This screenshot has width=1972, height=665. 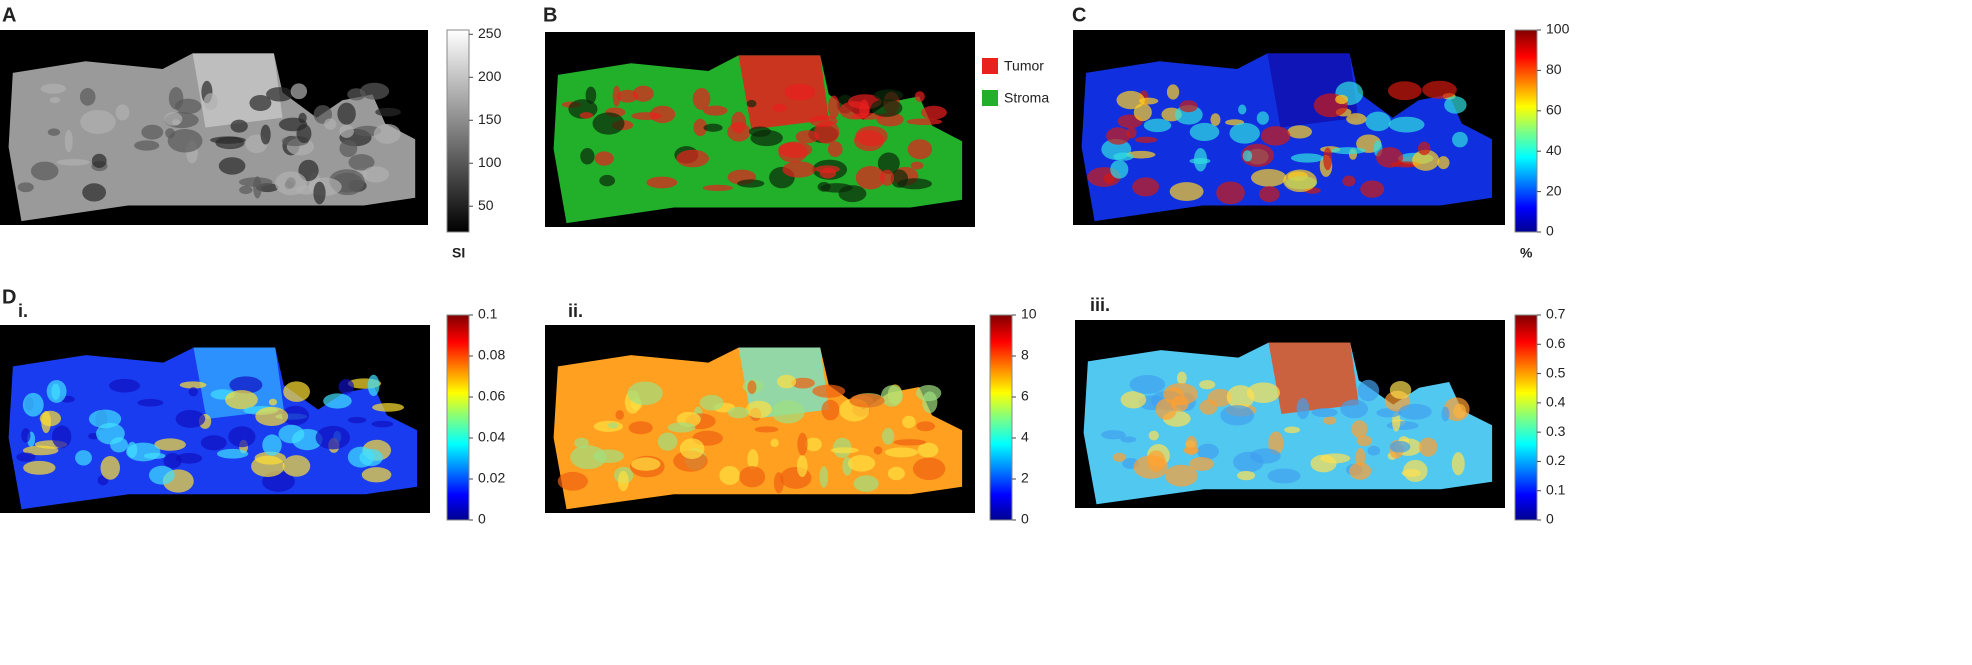 What do you see at coordinates (1556, 402) in the screenshot?
I see `colorbar-tick-label: 0.4` at bounding box center [1556, 402].